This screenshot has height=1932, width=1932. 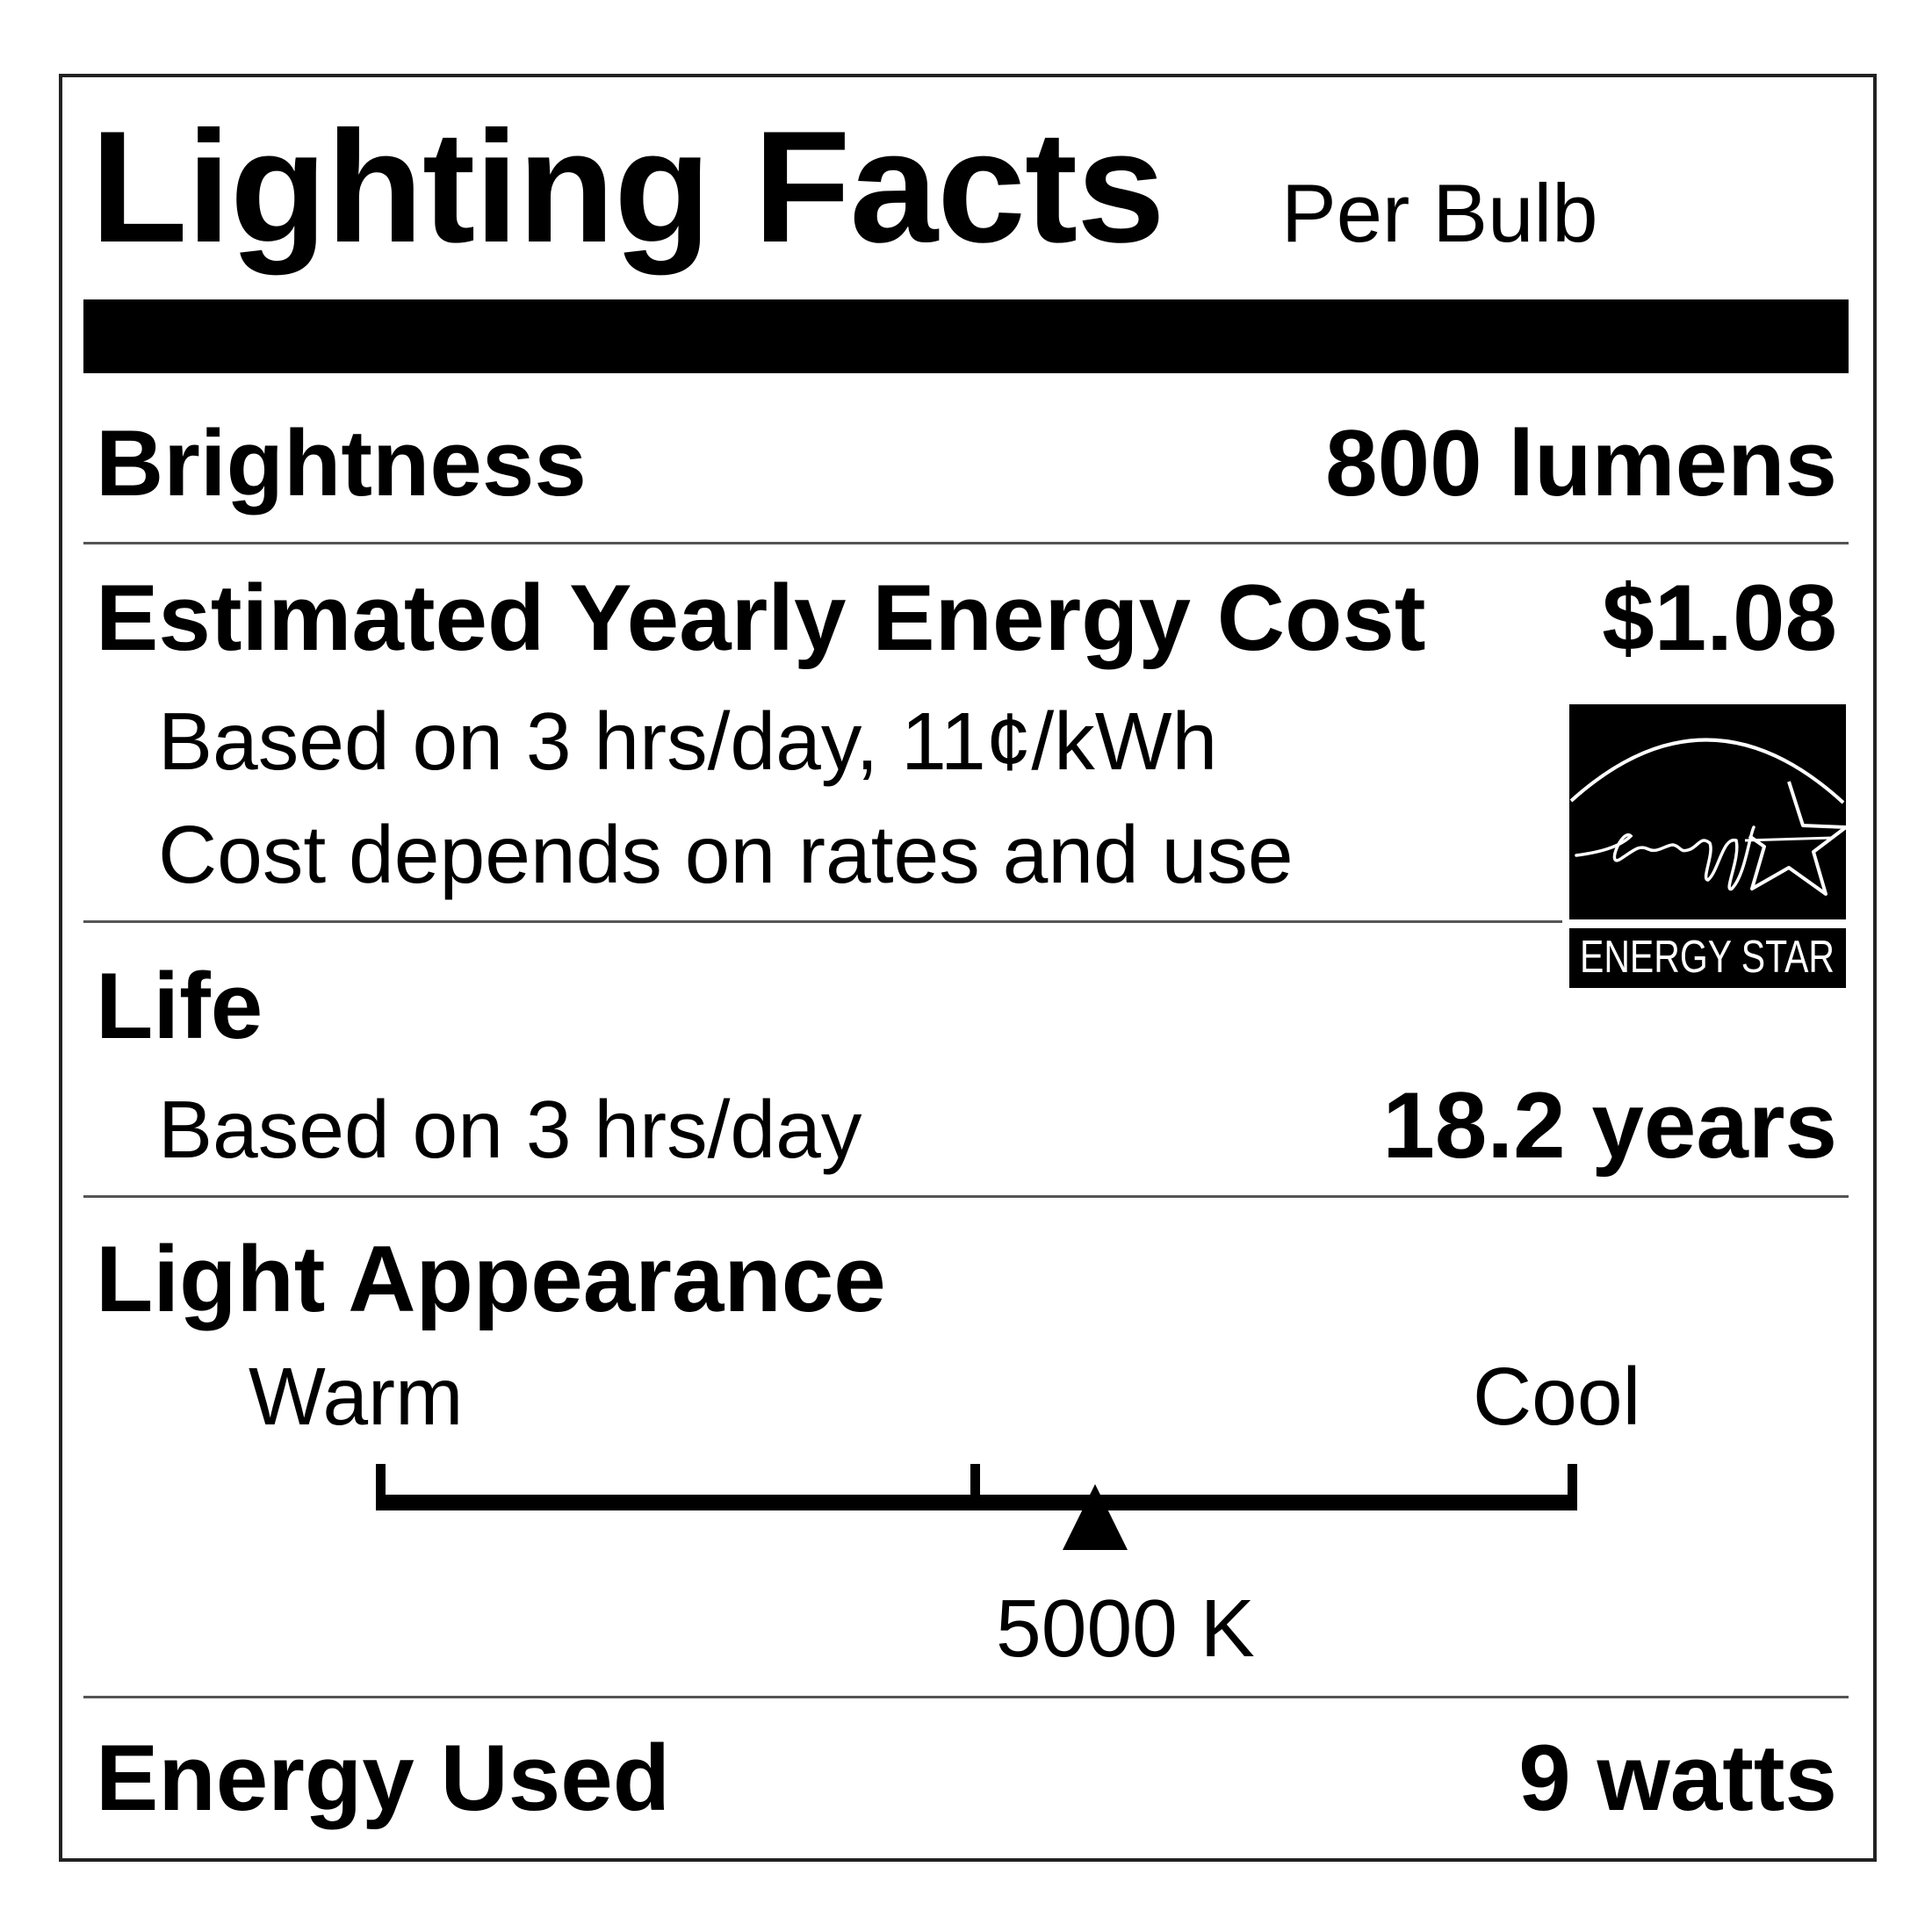 I want to click on energy-cost-note-rates: Cost depends on rates and use, so click(x=726, y=854).